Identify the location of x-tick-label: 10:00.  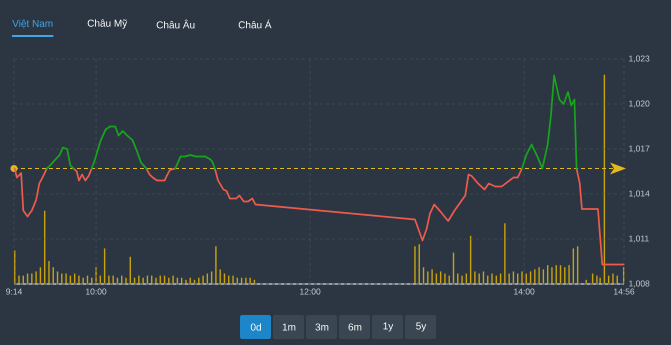
(96, 291).